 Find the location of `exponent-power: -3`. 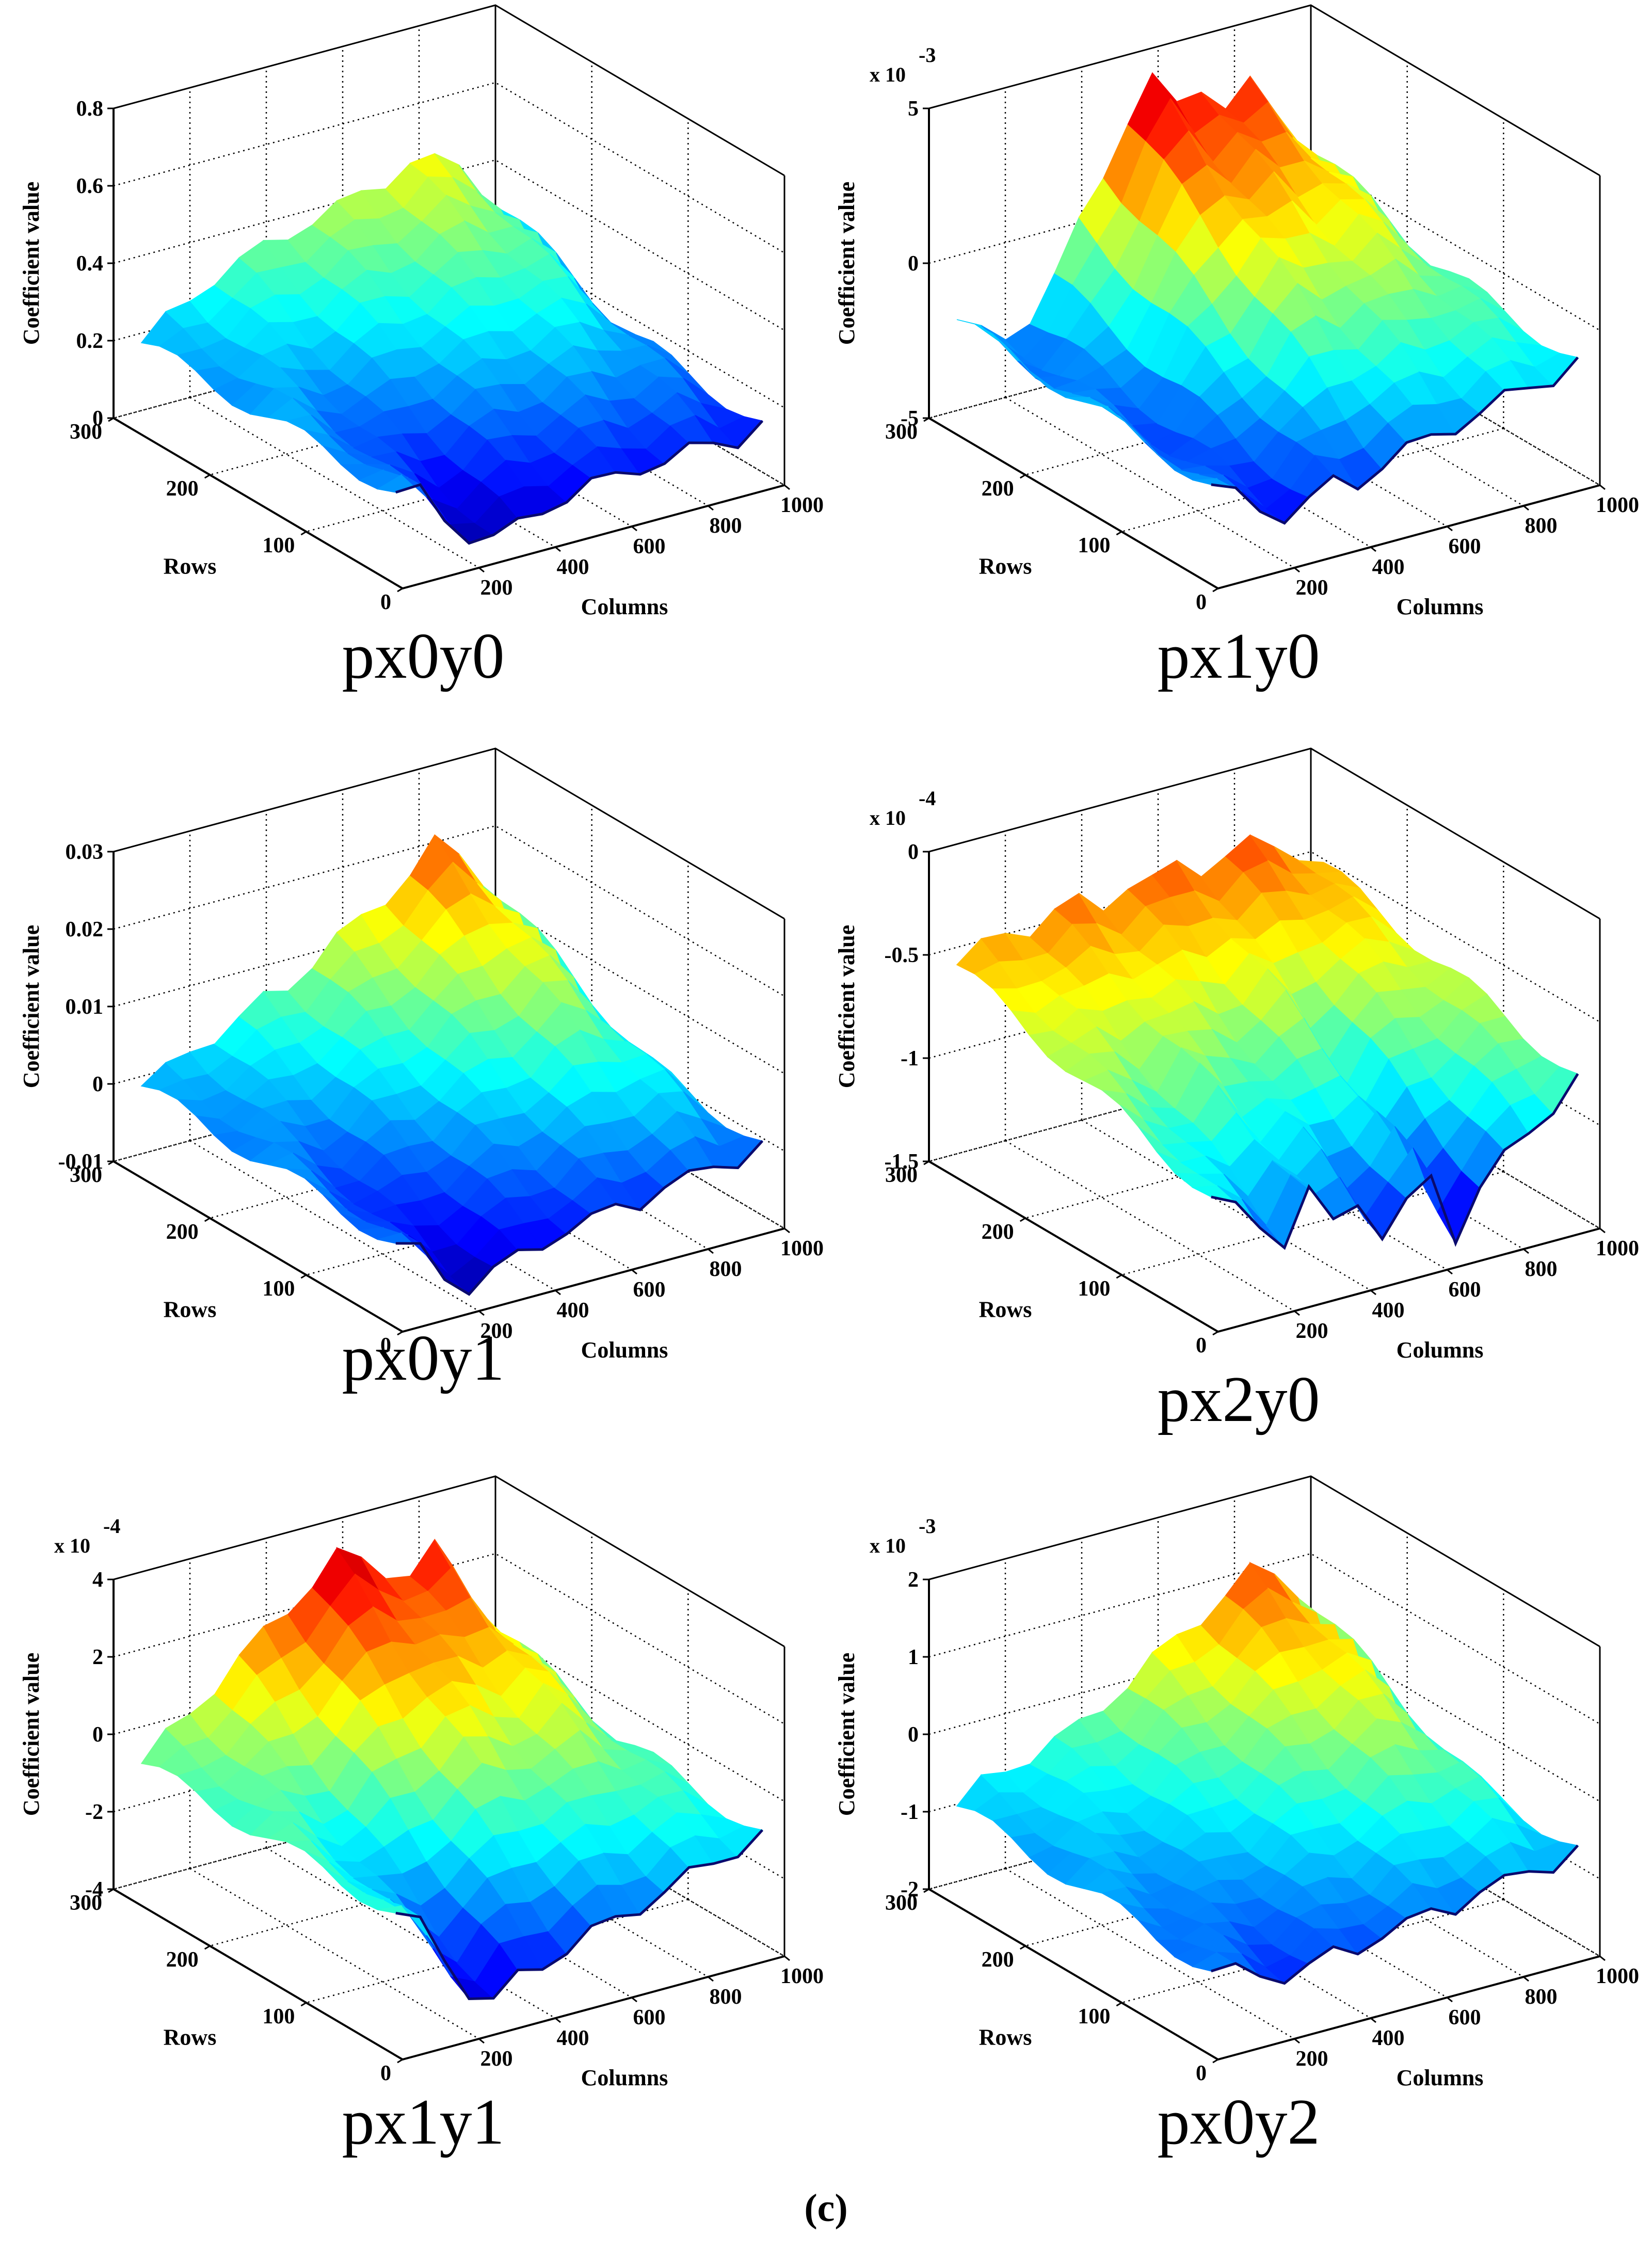

exponent-power: -3 is located at coordinates (927, 55).